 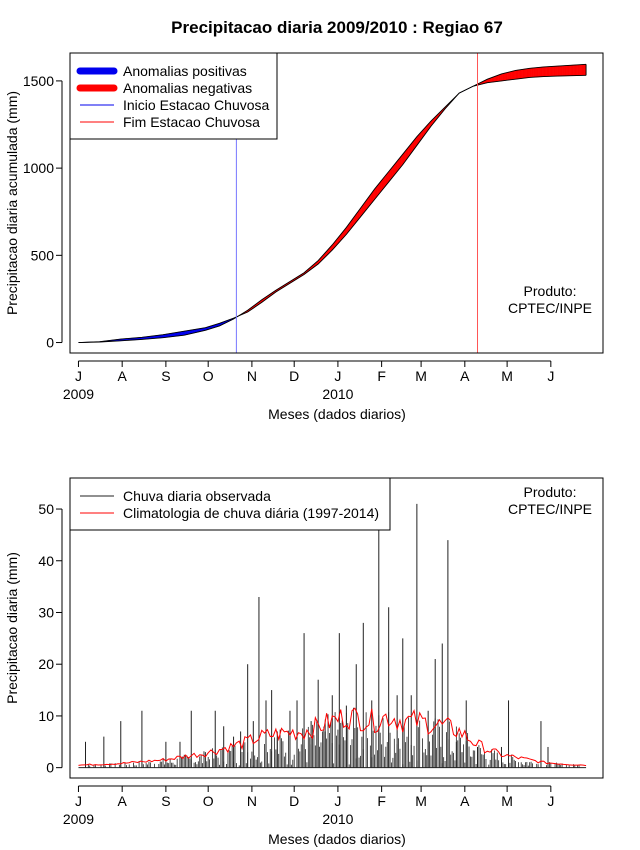 What do you see at coordinates (308, 381) in the screenshot?
I see `cumulative-x-axis: J A S O N D J F M A M J 2009 2010` at bounding box center [308, 381].